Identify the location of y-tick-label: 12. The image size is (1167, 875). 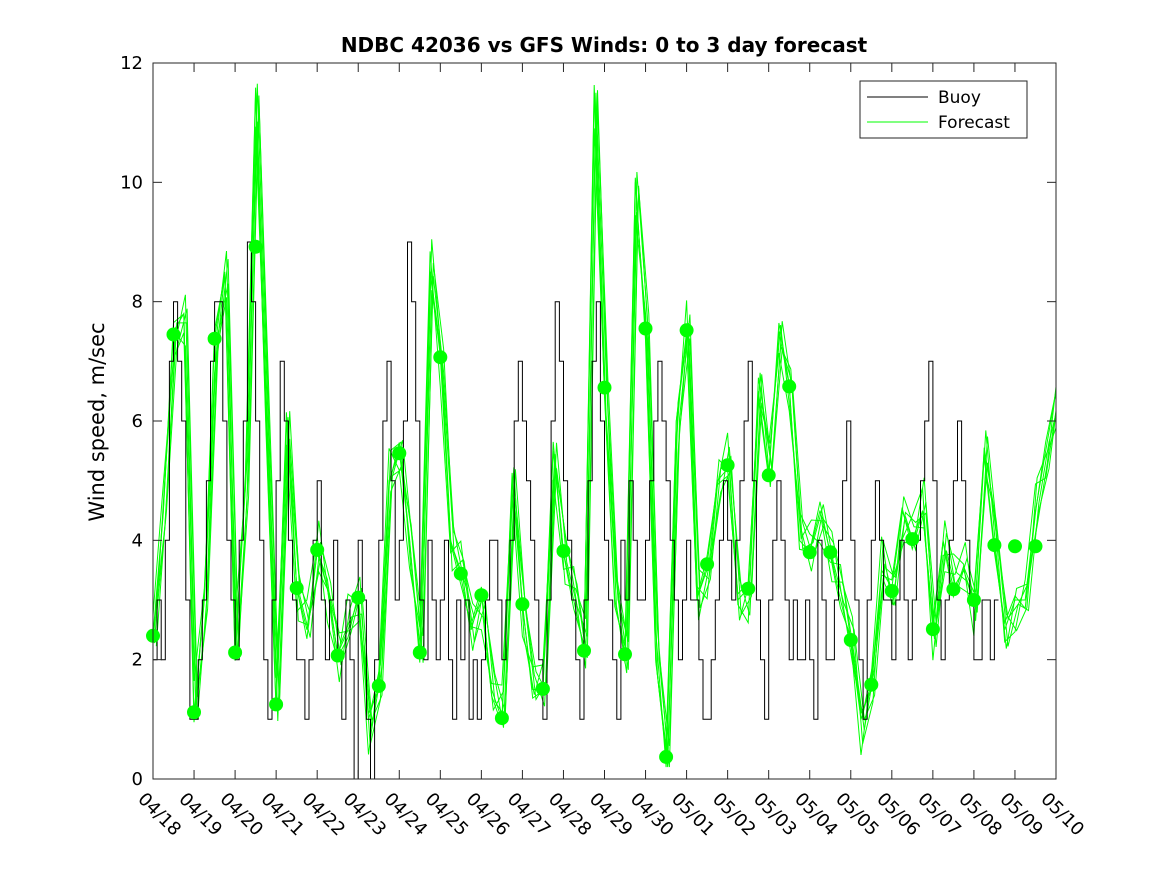
(131, 63).